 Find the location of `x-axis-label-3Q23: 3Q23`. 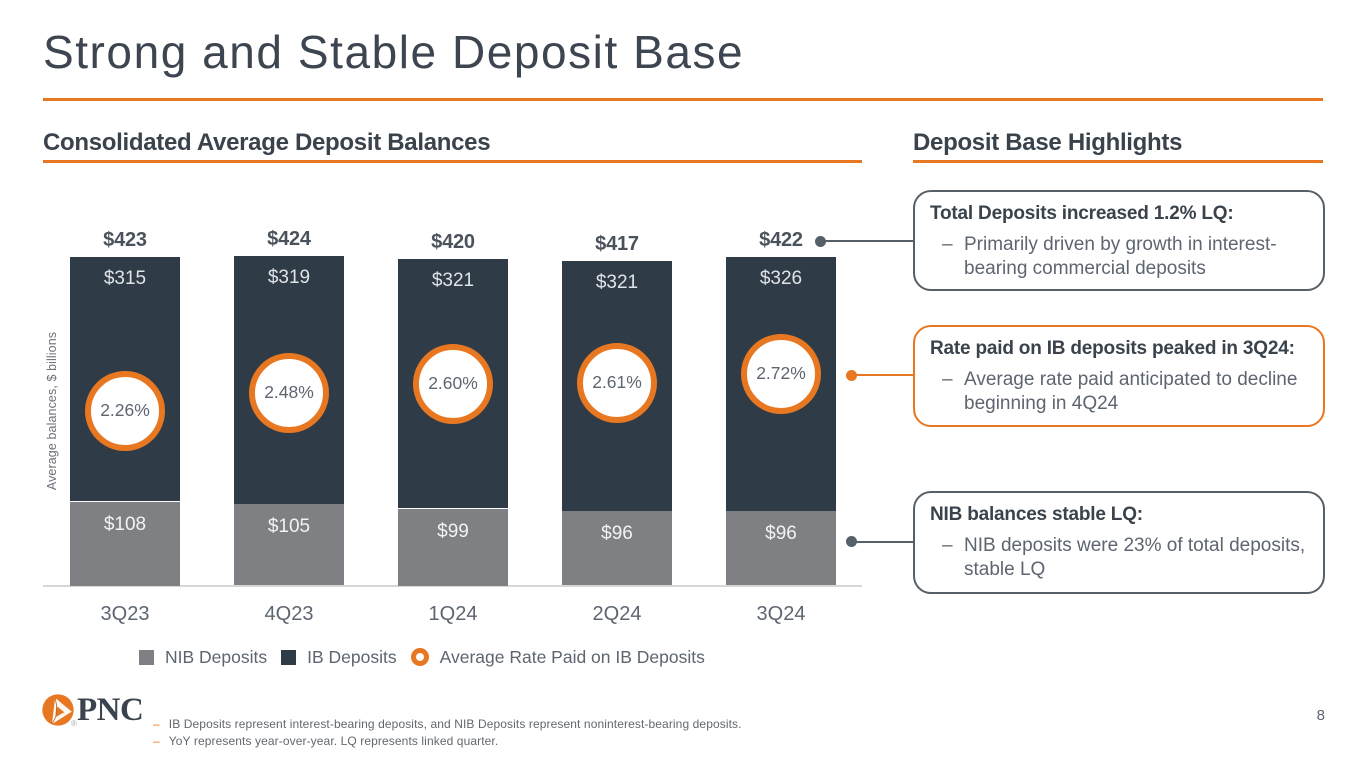

x-axis-label-3Q23: 3Q23 is located at coordinates (125, 614).